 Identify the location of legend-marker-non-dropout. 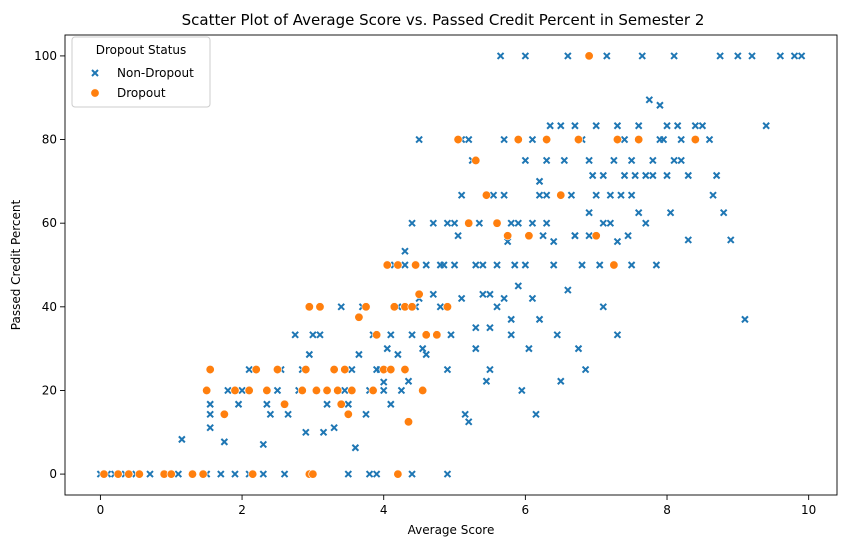
(95, 73).